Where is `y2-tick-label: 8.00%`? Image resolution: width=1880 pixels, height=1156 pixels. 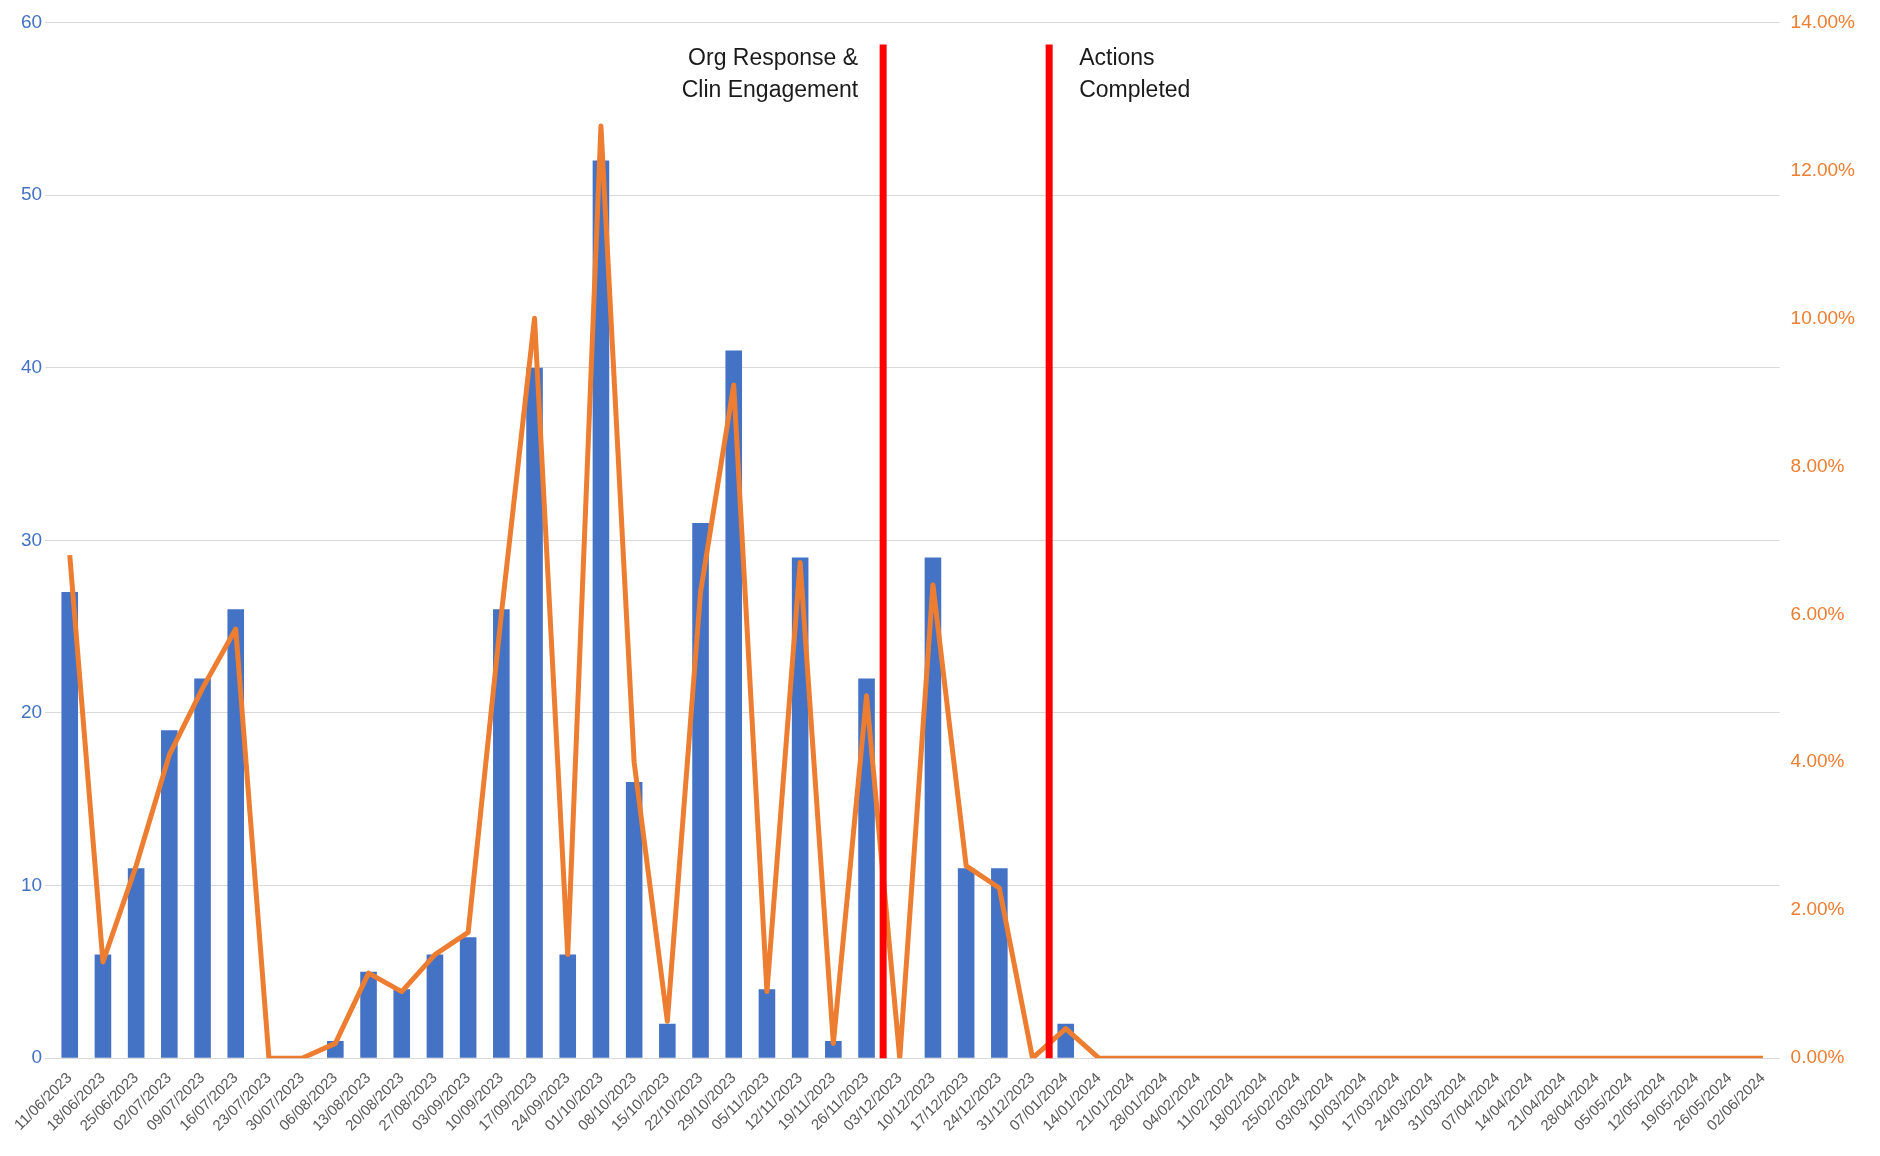 y2-tick-label: 8.00% is located at coordinates (1817, 465).